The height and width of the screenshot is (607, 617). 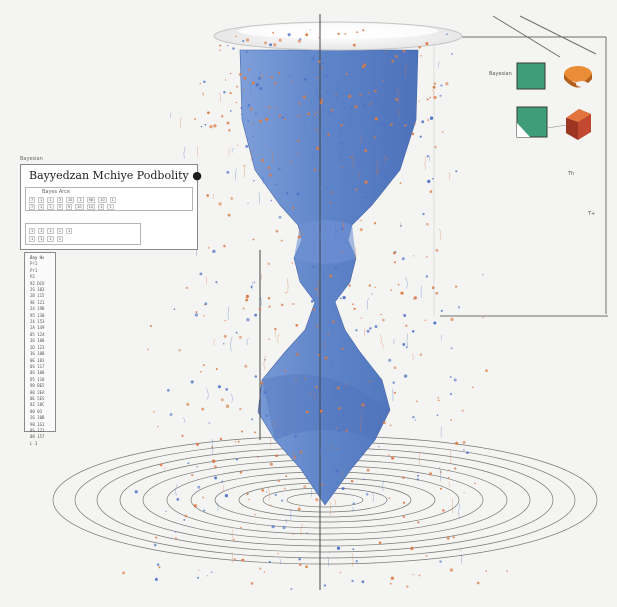 I want to click on control-cell: 9, so click(x=69, y=207).